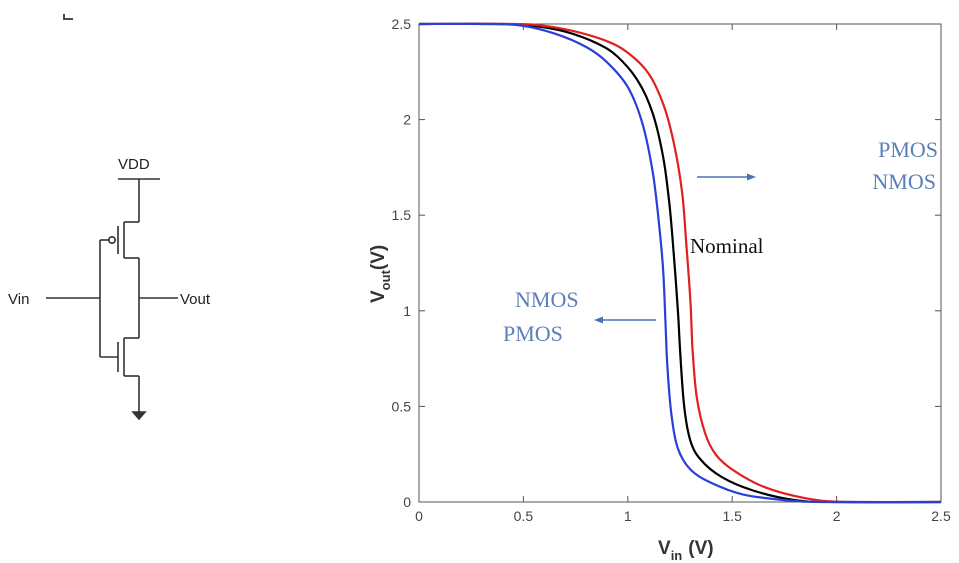 Image resolution: width=959 pixels, height=563 pixels. What do you see at coordinates (726, 177) in the screenshot?
I see `arrow-right-icon` at bounding box center [726, 177].